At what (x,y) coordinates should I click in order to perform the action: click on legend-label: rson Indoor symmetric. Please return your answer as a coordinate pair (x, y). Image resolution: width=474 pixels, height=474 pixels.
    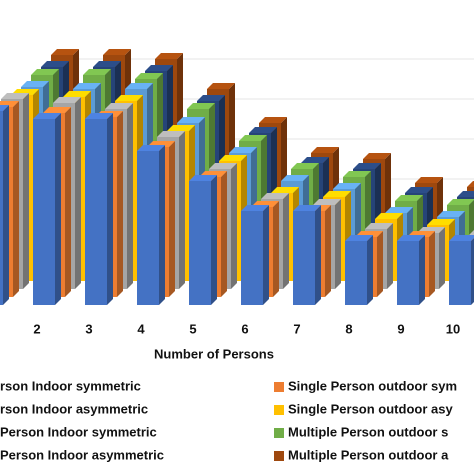
    Looking at the image, I should click on (70, 385).